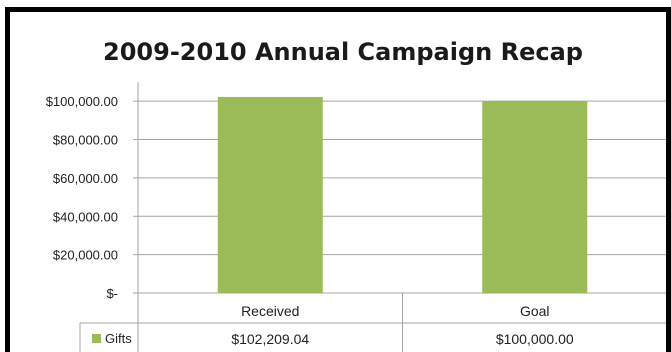  I want to click on bar-received, so click(270, 194).